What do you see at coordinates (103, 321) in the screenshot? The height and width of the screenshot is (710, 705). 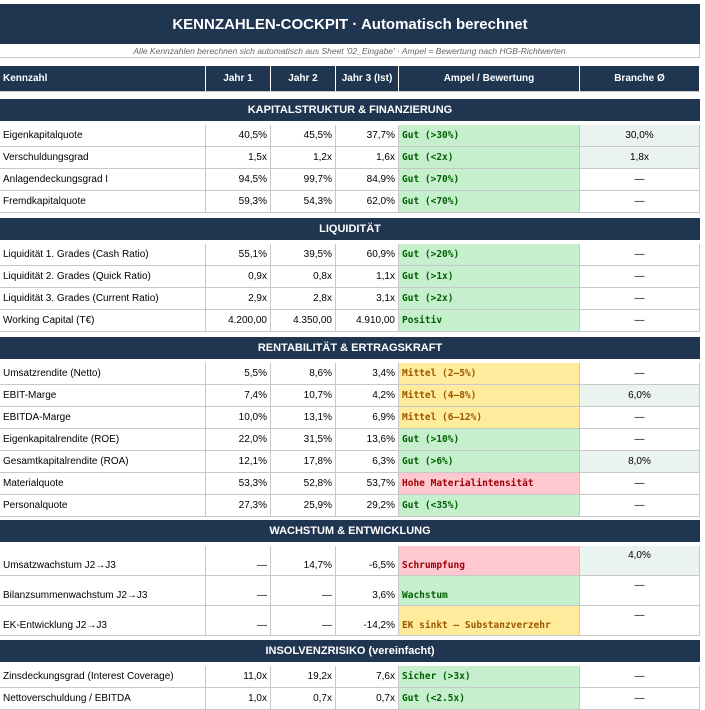 I see `kennzahl-cell: Working Capital (T€)` at bounding box center [103, 321].